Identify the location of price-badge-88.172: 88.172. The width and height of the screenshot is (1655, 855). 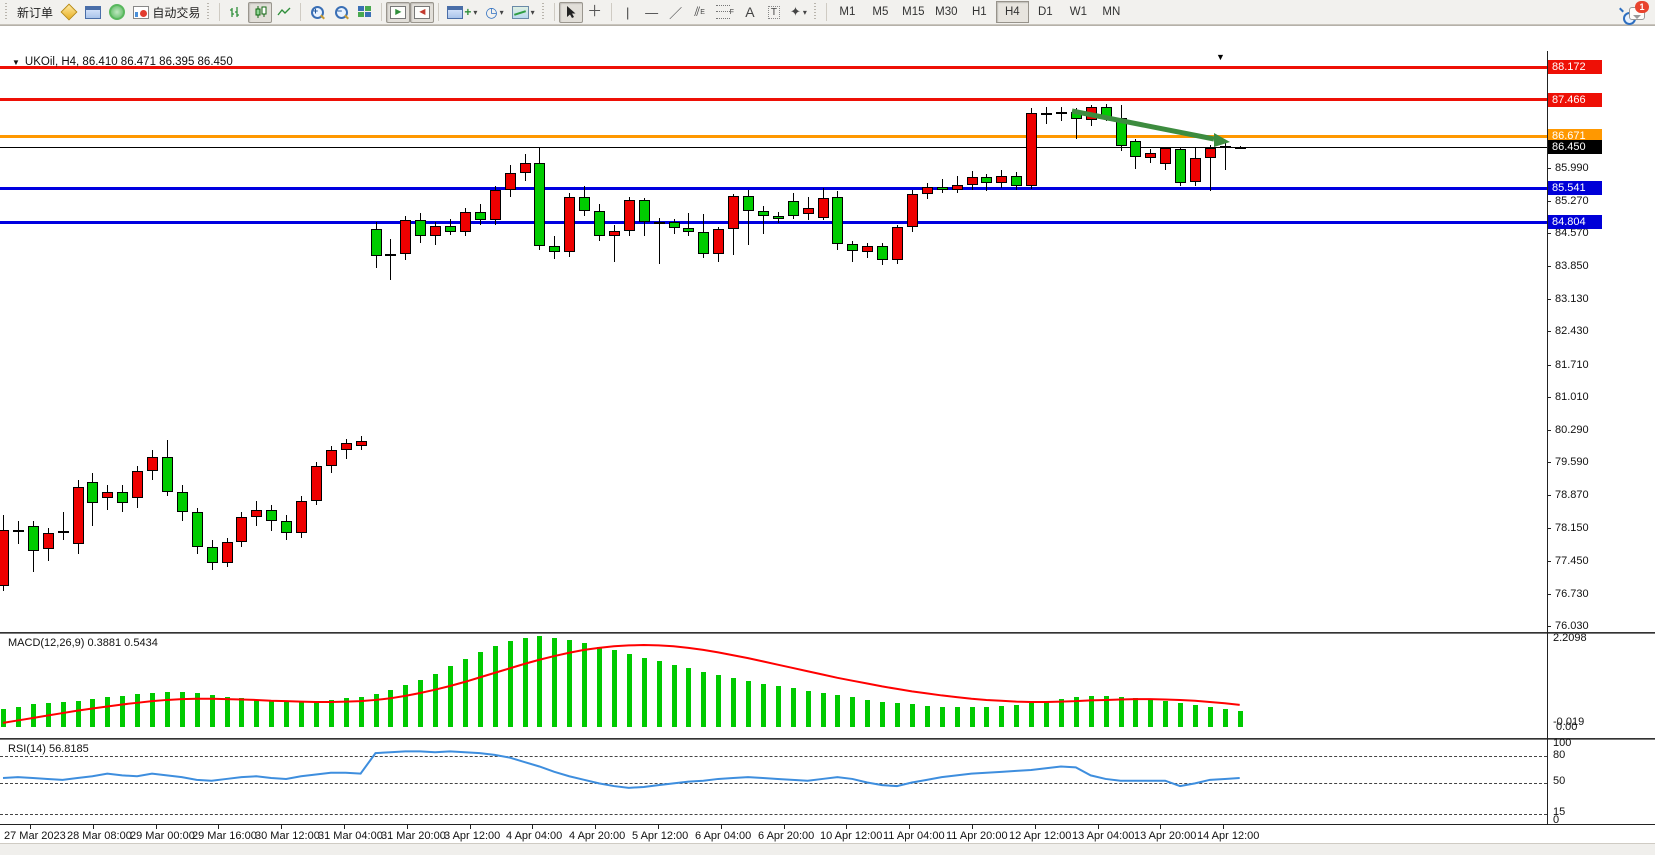
(1575, 67).